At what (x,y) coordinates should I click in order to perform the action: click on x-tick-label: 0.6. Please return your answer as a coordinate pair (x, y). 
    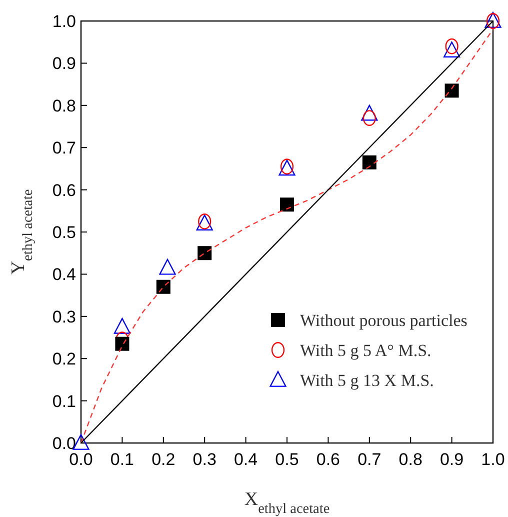
    Looking at the image, I should click on (328, 459).